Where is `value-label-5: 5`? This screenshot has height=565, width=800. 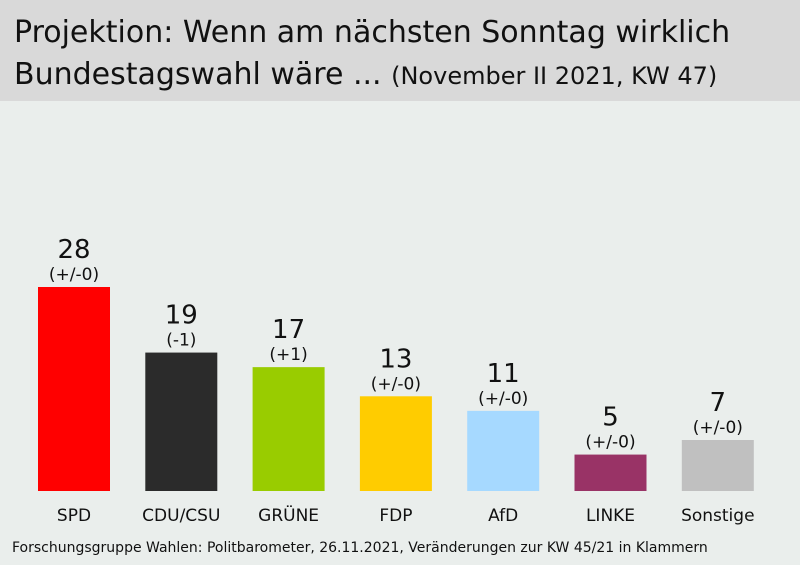
value-label-5: 5 is located at coordinates (610, 418).